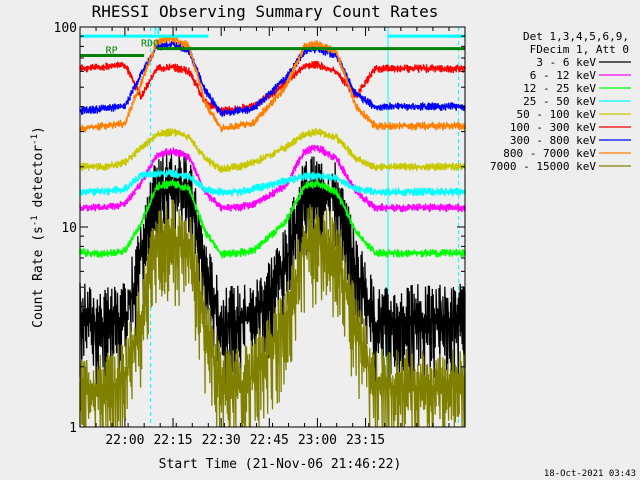 The width and height of the screenshot is (640, 480). I want to click on y-tick-label-2: 100, so click(65, 28).